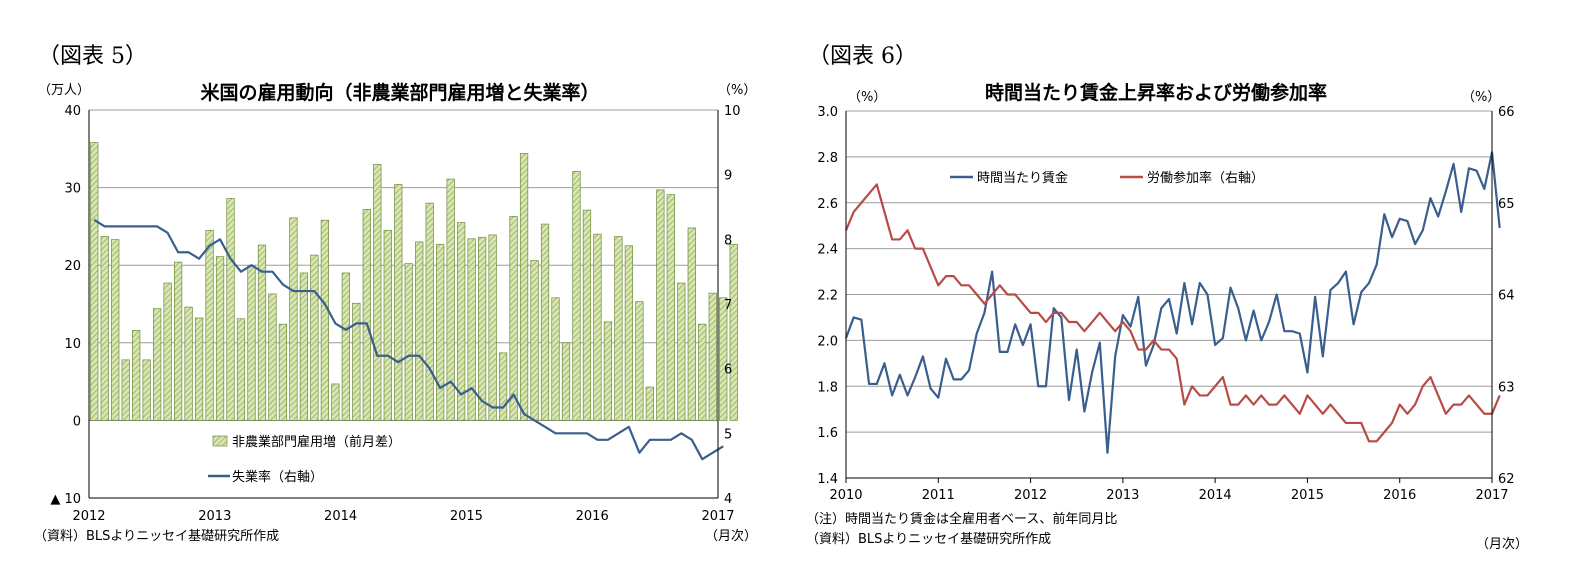  I want to click on y-tick-label: 1.6, so click(827, 433).